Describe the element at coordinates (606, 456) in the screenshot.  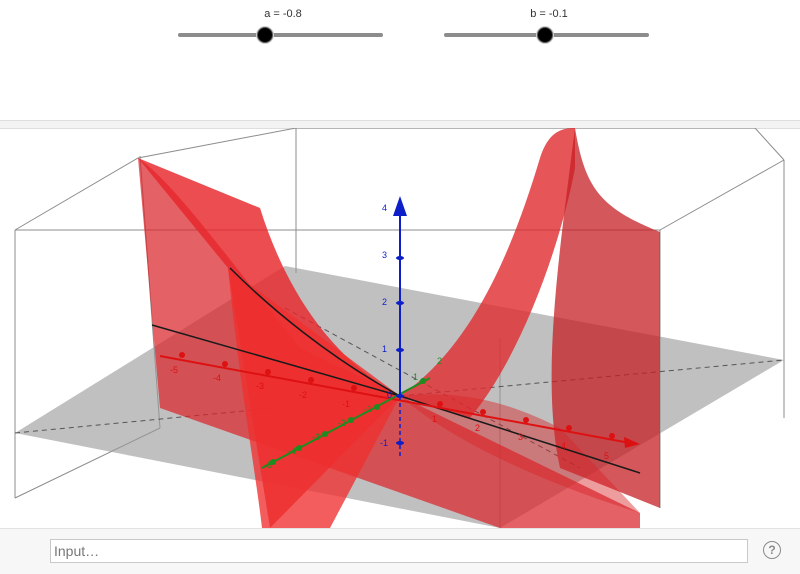
I see `x-tick-label: 5` at that location.